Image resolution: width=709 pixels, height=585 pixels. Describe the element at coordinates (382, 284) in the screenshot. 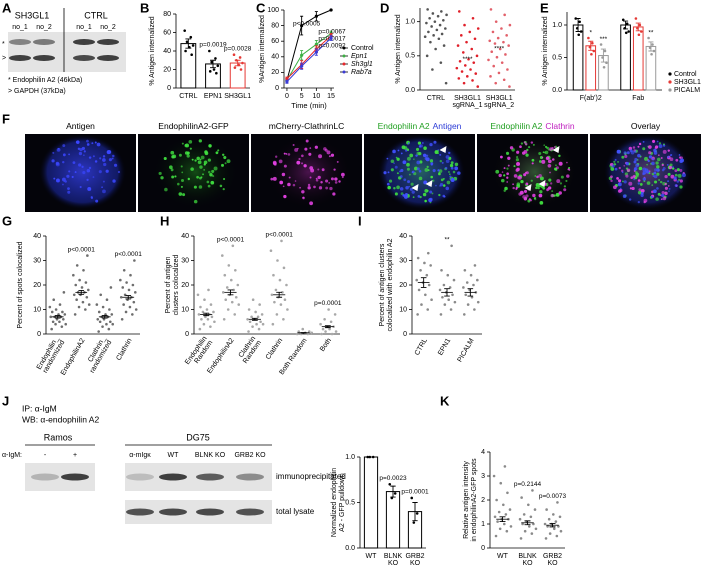

I see `text-line: Percent of antigen clusters` at that location.